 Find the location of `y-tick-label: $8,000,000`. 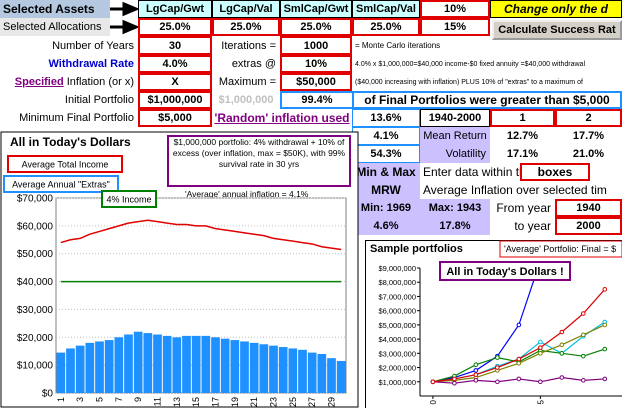

y-tick-label: $8,000,000 is located at coordinates (397, 282).